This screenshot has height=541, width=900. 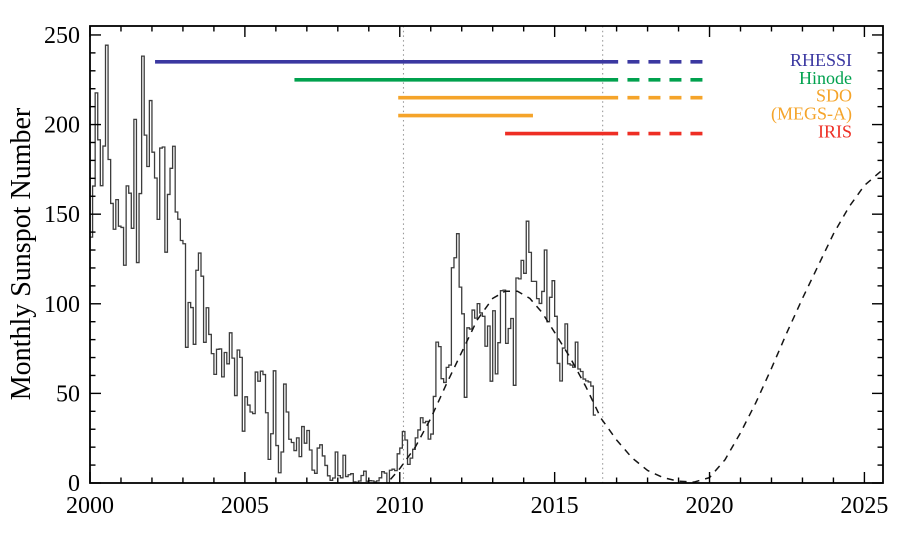 What do you see at coordinates (811, 114) in the screenshot?
I see `legend-label-megsa: (MEGS-A)` at bounding box center [811, 114].